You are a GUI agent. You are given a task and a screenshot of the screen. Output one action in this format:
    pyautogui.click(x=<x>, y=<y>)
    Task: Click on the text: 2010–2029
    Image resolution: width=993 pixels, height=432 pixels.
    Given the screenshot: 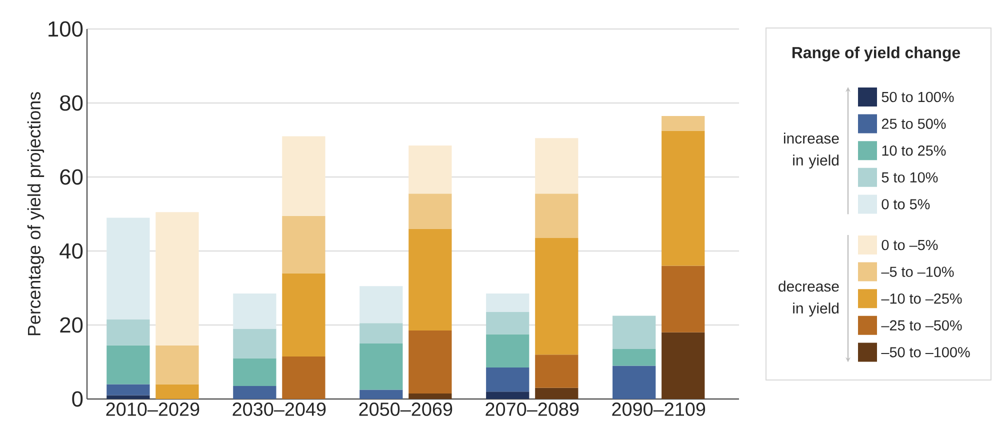 What is the action you would take?
    pyautogui.click(x=153, y=409)
    